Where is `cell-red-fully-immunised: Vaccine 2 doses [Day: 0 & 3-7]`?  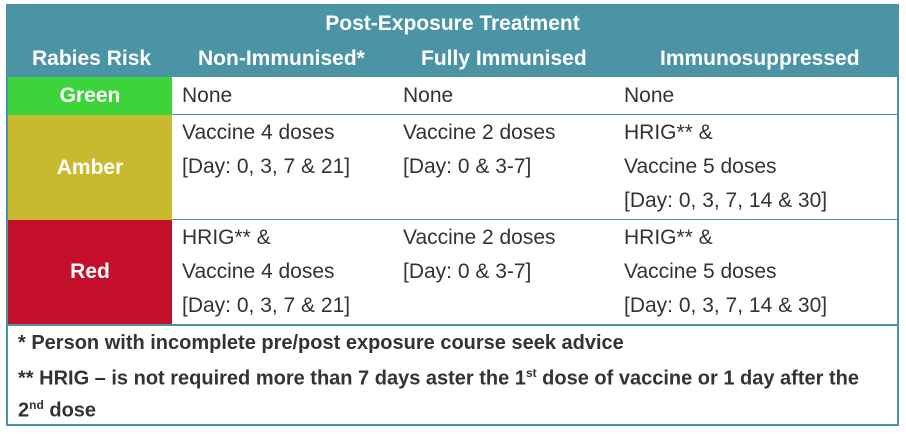 cell-red-fully-immunised: Vaccine 2 doses [Day: 0 & 3-7] is located at coordinates (479, 255).